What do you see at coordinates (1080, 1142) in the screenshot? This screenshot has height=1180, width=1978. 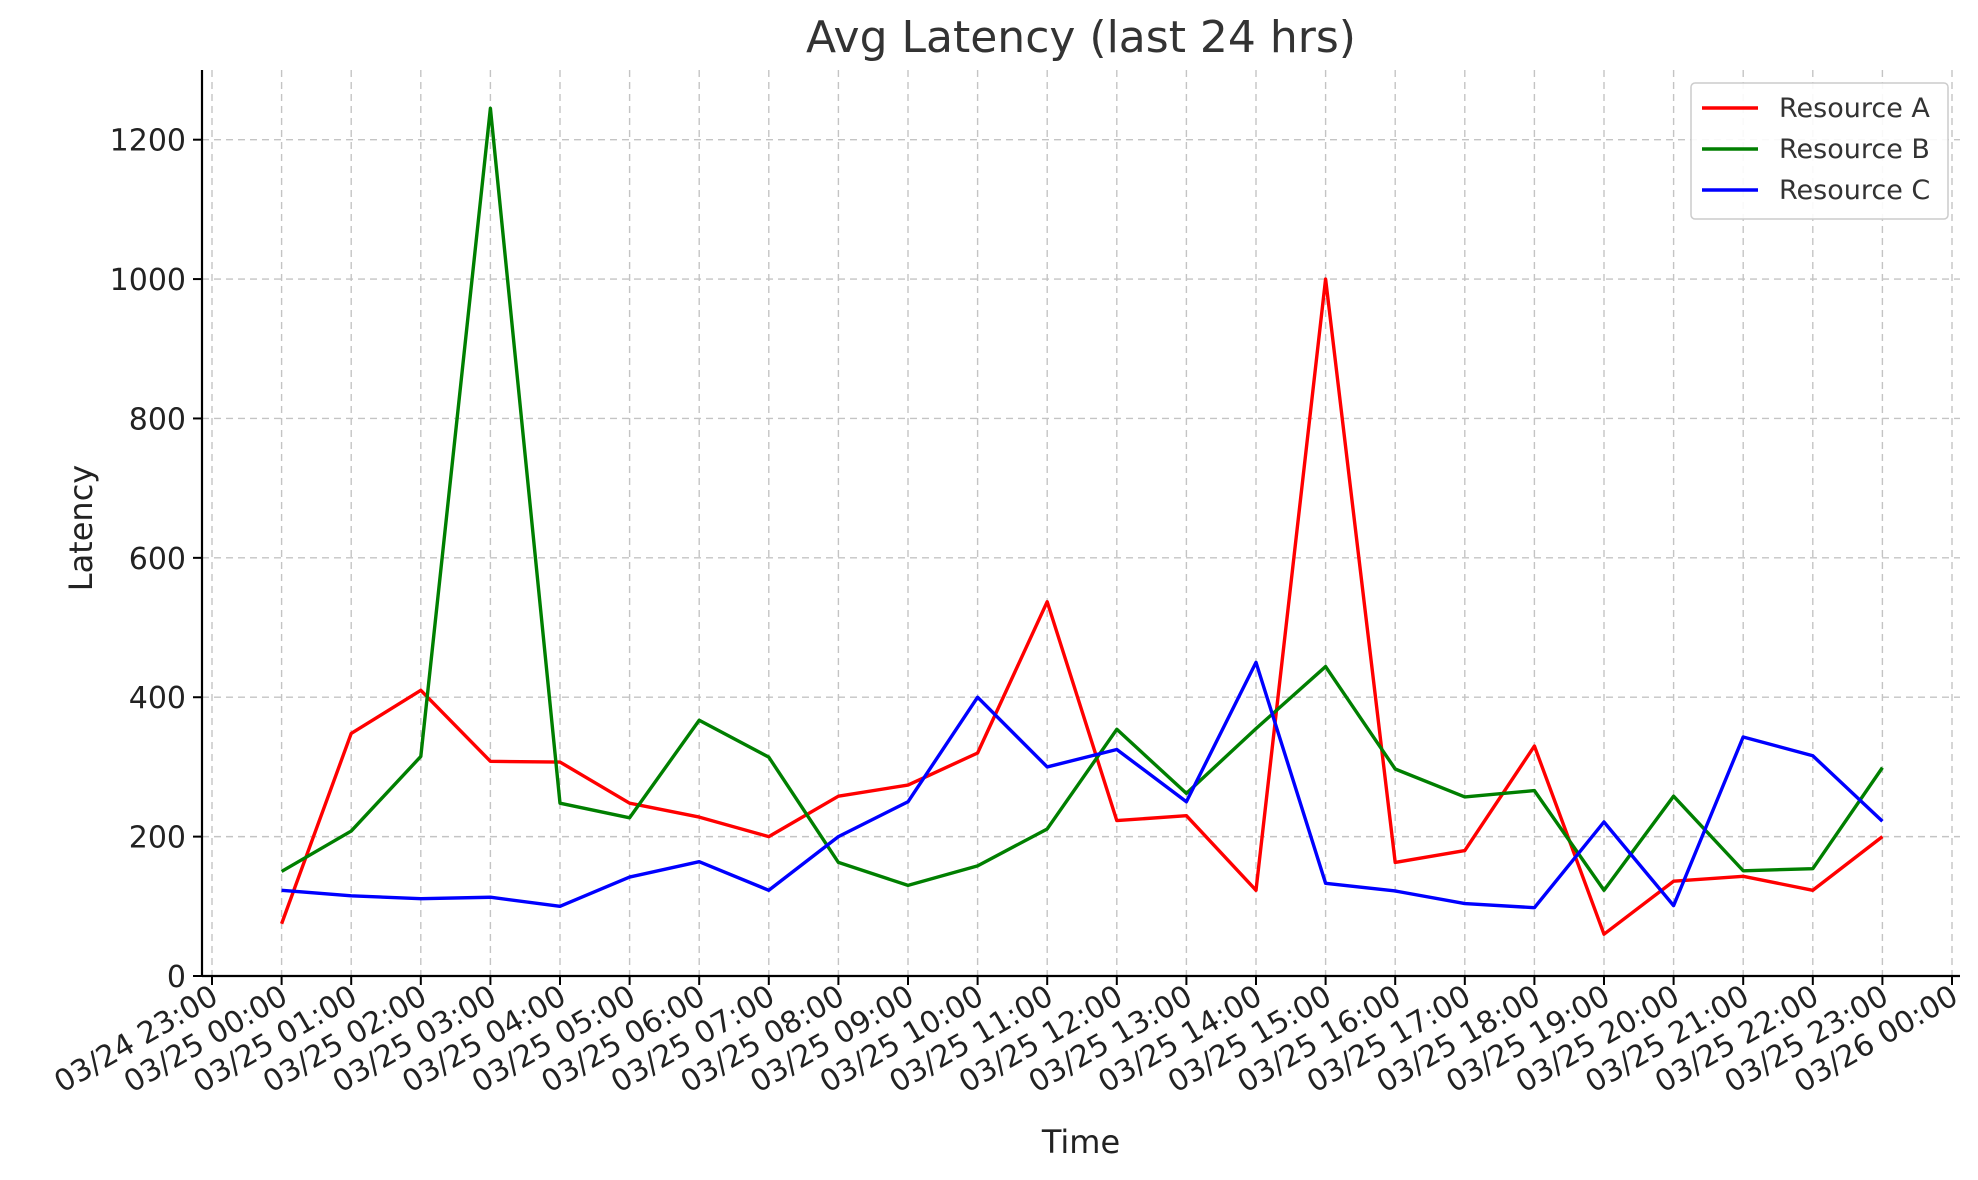 I see `x-axis-label: Time` at bounding box center [1080, 1142].